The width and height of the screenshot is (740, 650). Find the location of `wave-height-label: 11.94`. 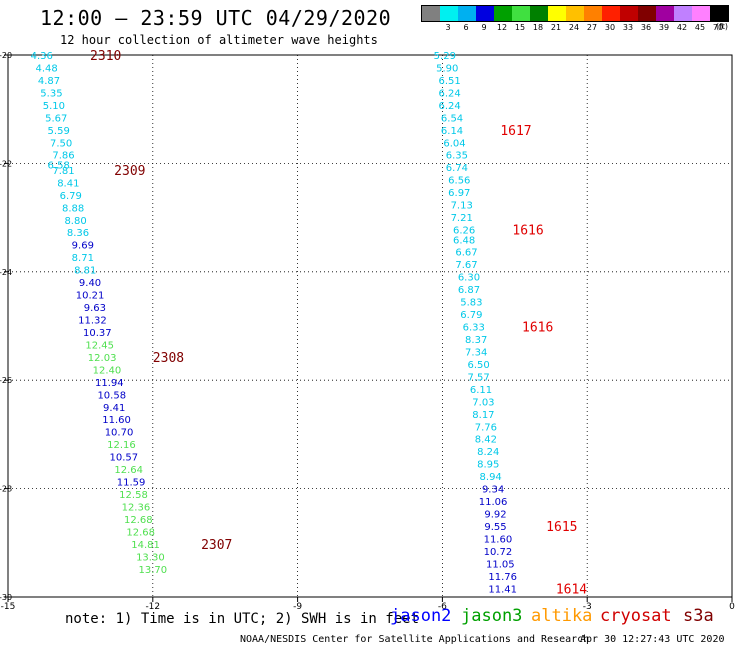

wave-height-label: 11.94 is located at coordinates (109, 383).